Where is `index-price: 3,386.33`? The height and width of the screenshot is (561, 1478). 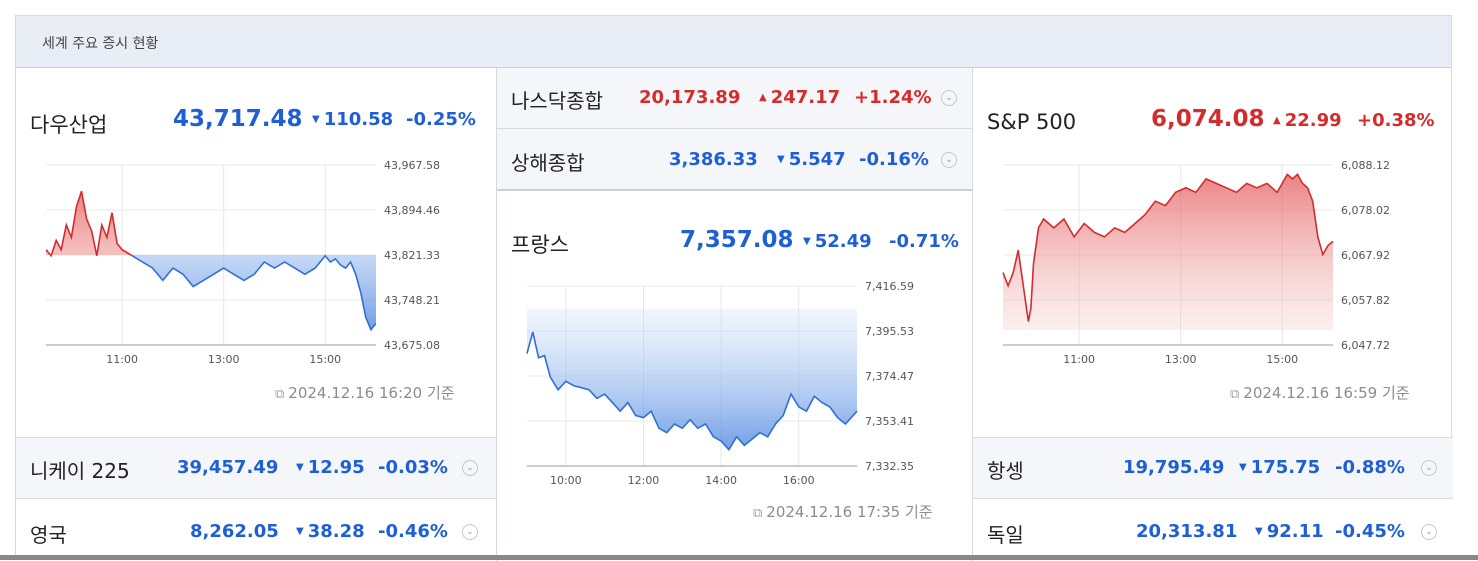 index-price: 3,386.33 is located at coordinates (713, 159).